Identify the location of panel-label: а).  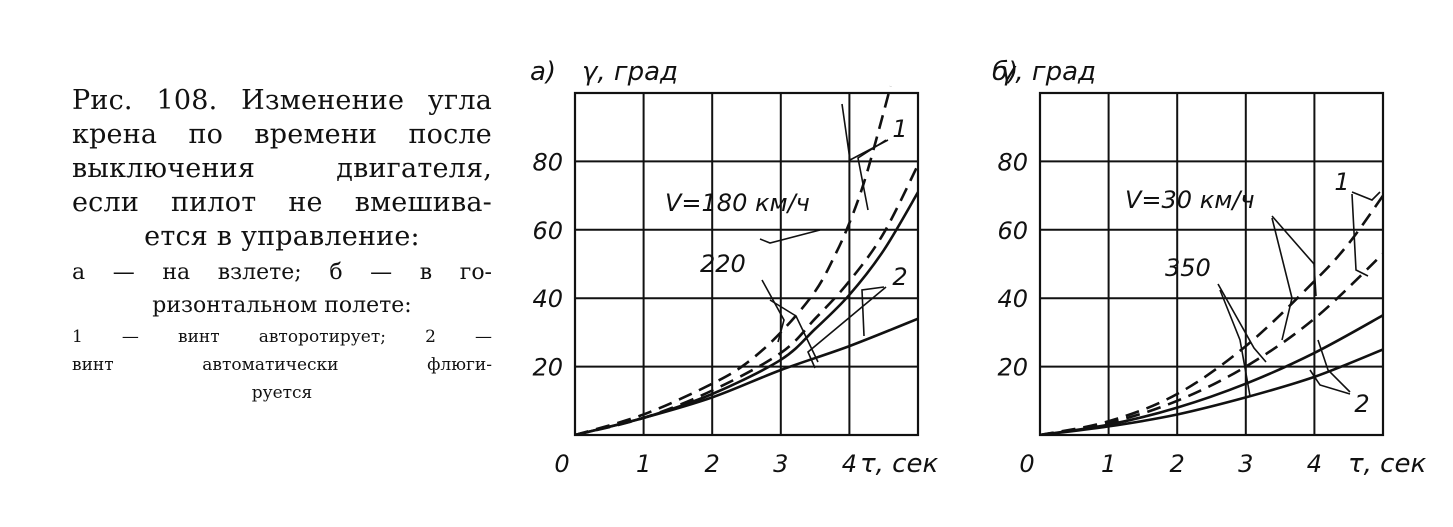
(543, 72).